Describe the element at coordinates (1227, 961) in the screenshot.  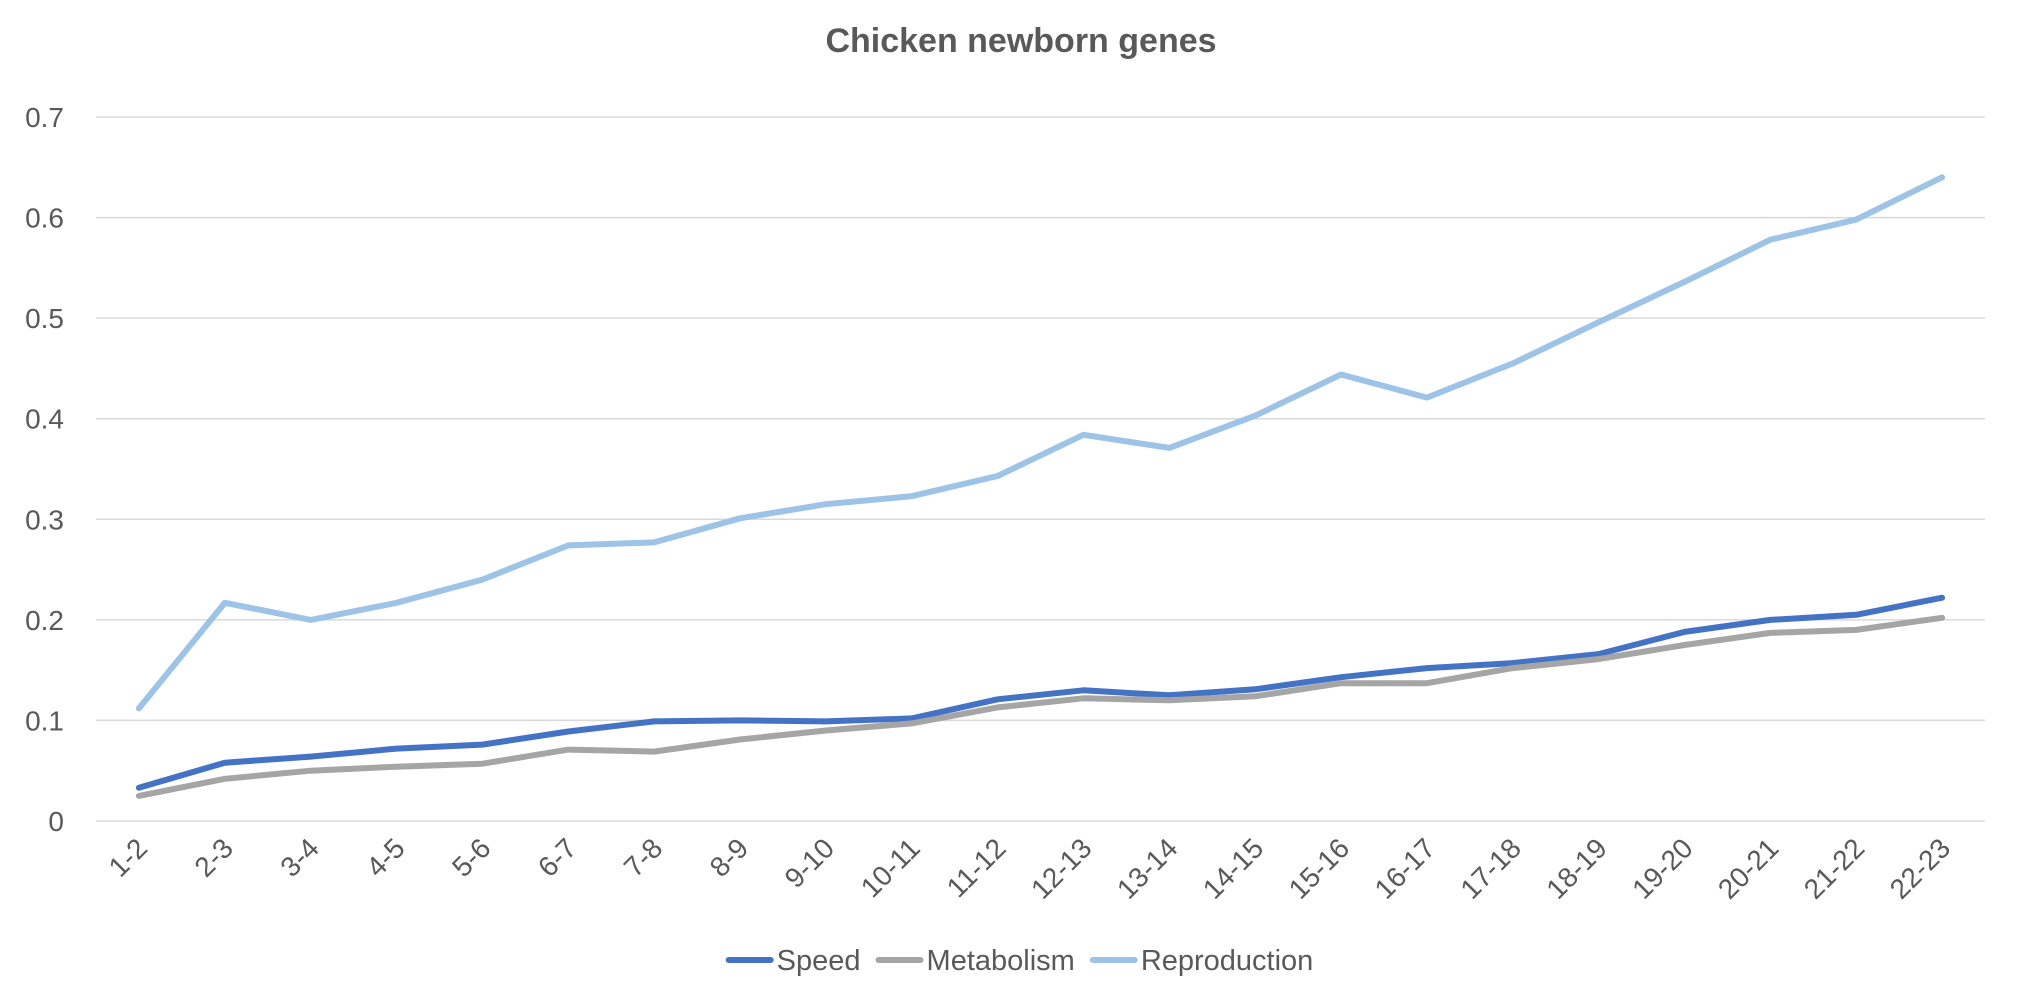
I see `legend-label: Reproduction` at that location.